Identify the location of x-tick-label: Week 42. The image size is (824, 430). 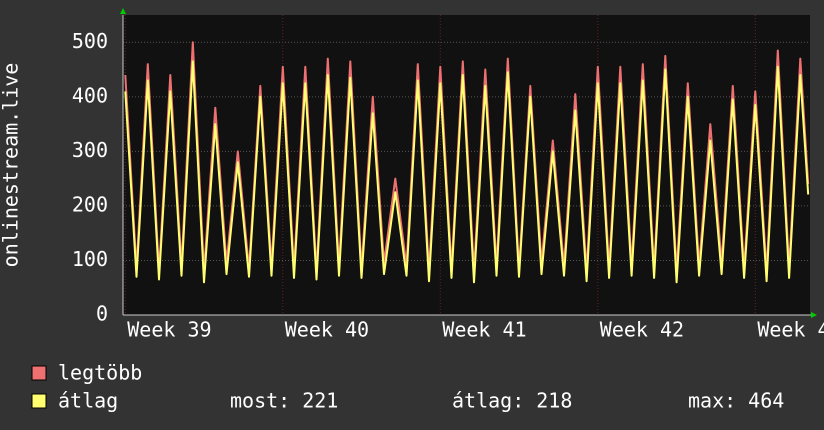
(642, 330).